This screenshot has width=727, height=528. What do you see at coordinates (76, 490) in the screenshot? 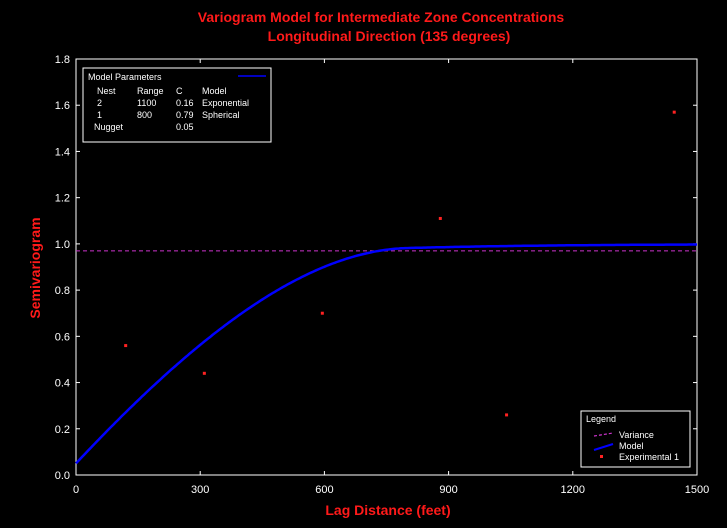
I see `x-tick-label: 0` at bounding box center [76, 490].